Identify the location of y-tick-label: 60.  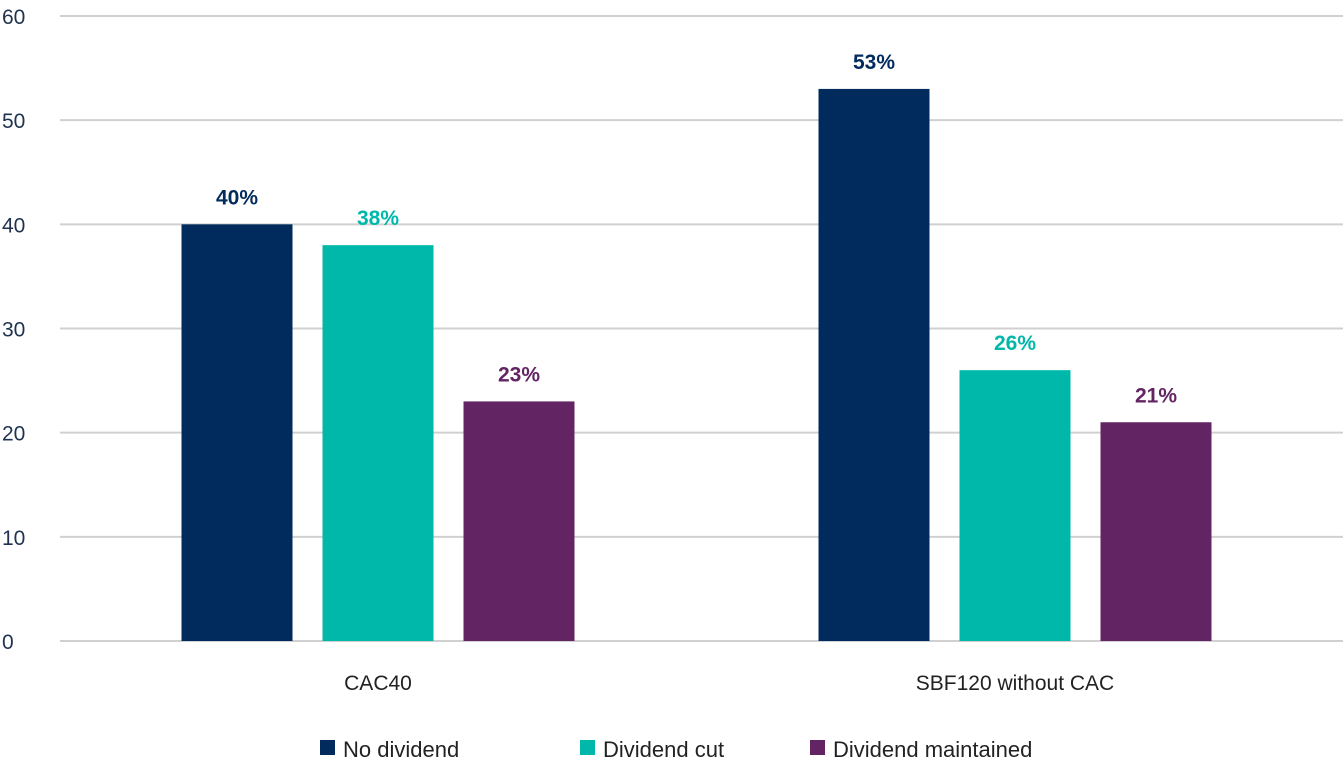
(13, 17).